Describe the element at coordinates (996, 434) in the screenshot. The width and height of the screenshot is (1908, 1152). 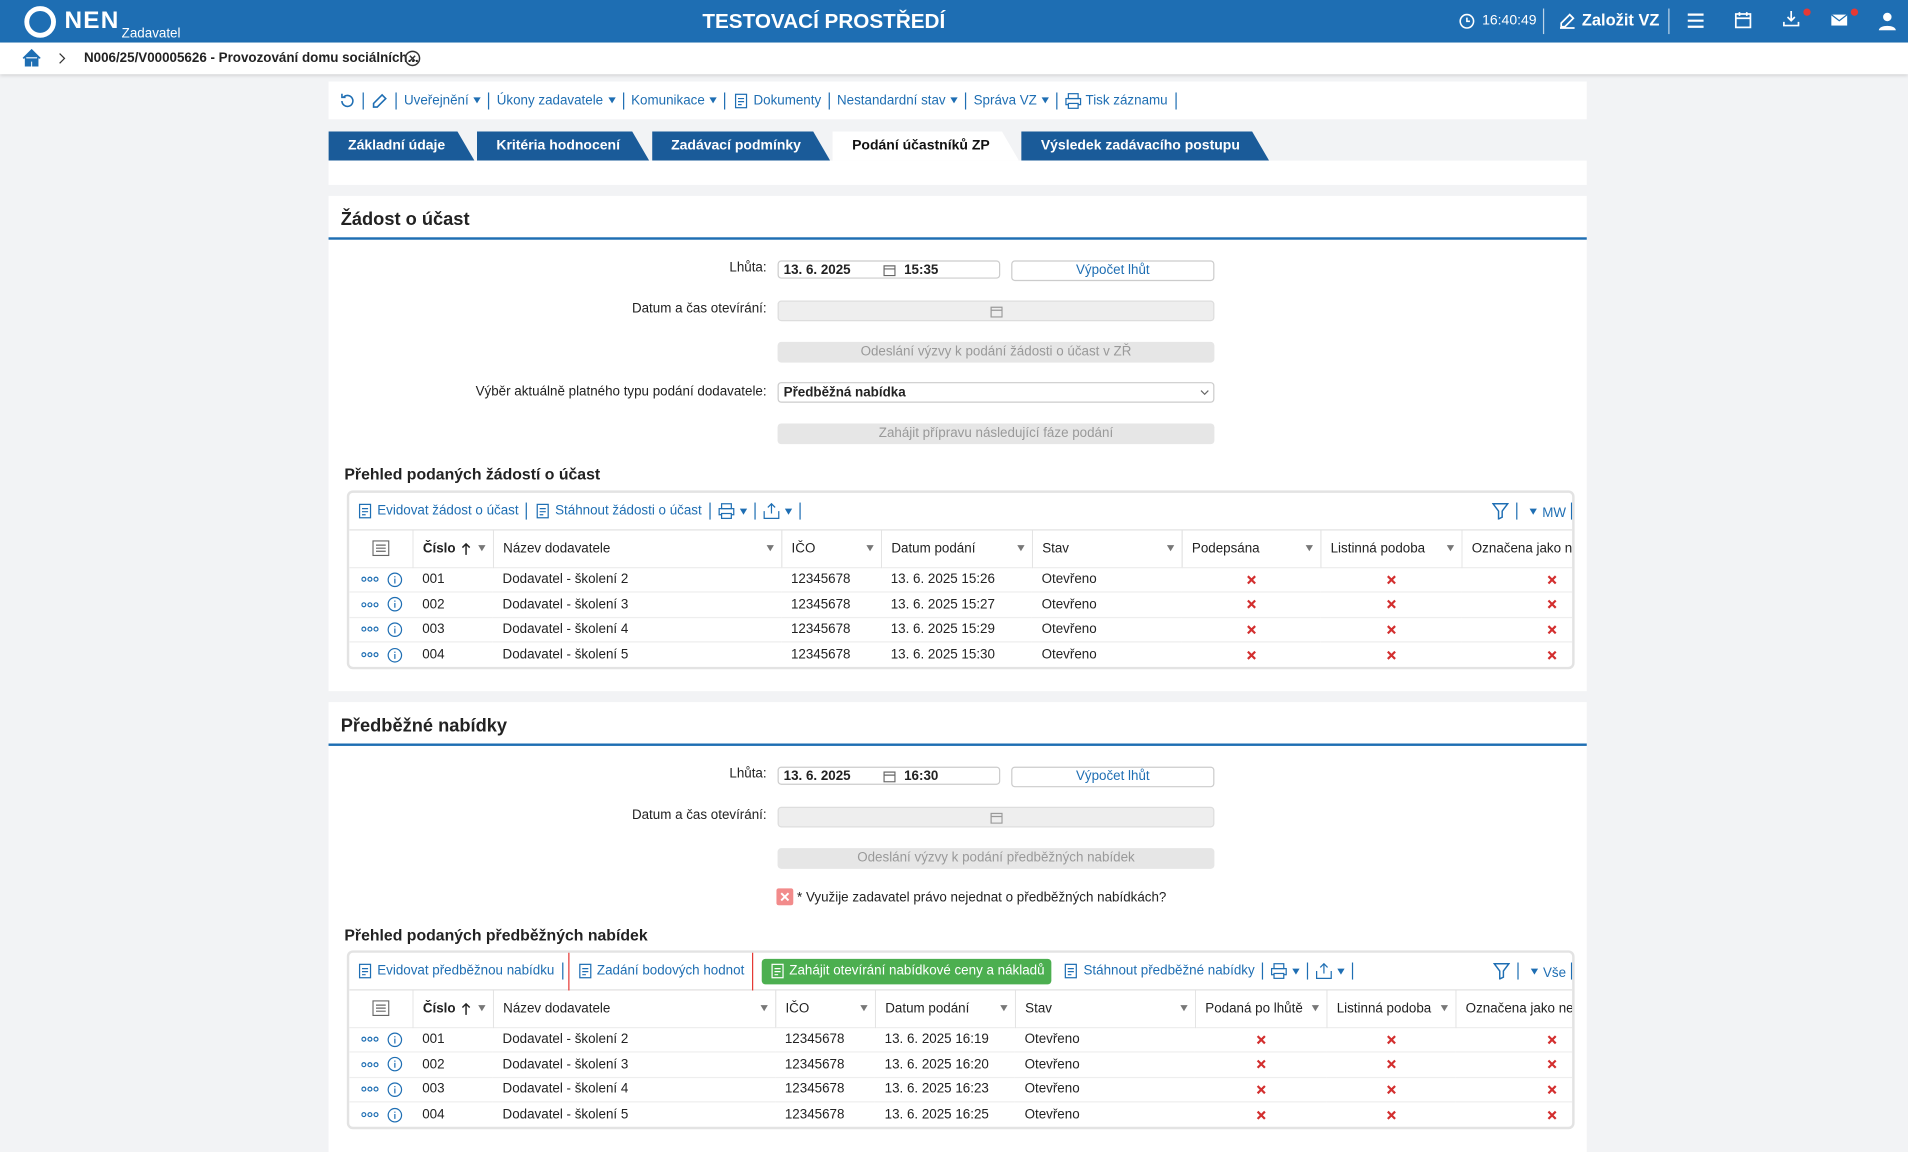
I see `next-button: Zahájit přípravu následující fáze podání` at that location.